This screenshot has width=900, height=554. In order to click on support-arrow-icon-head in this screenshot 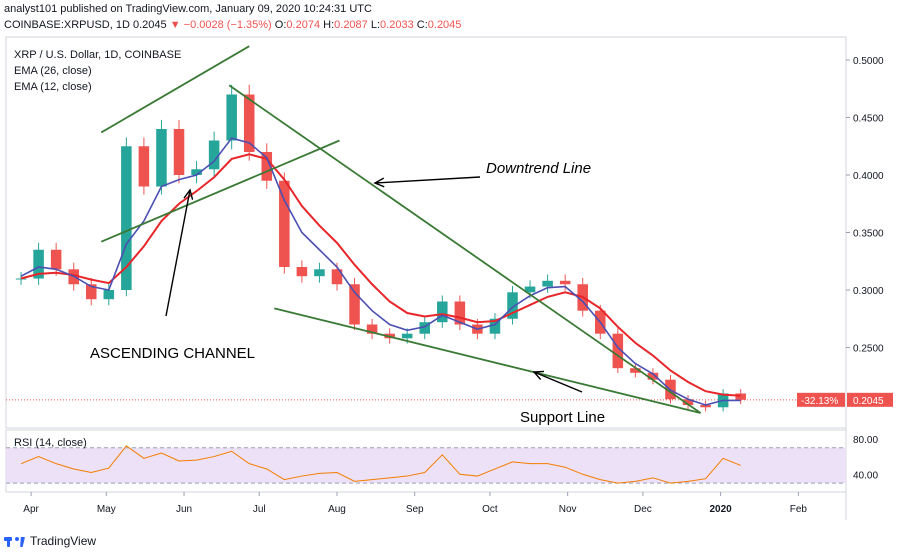, I will do `click(538, 375)`.